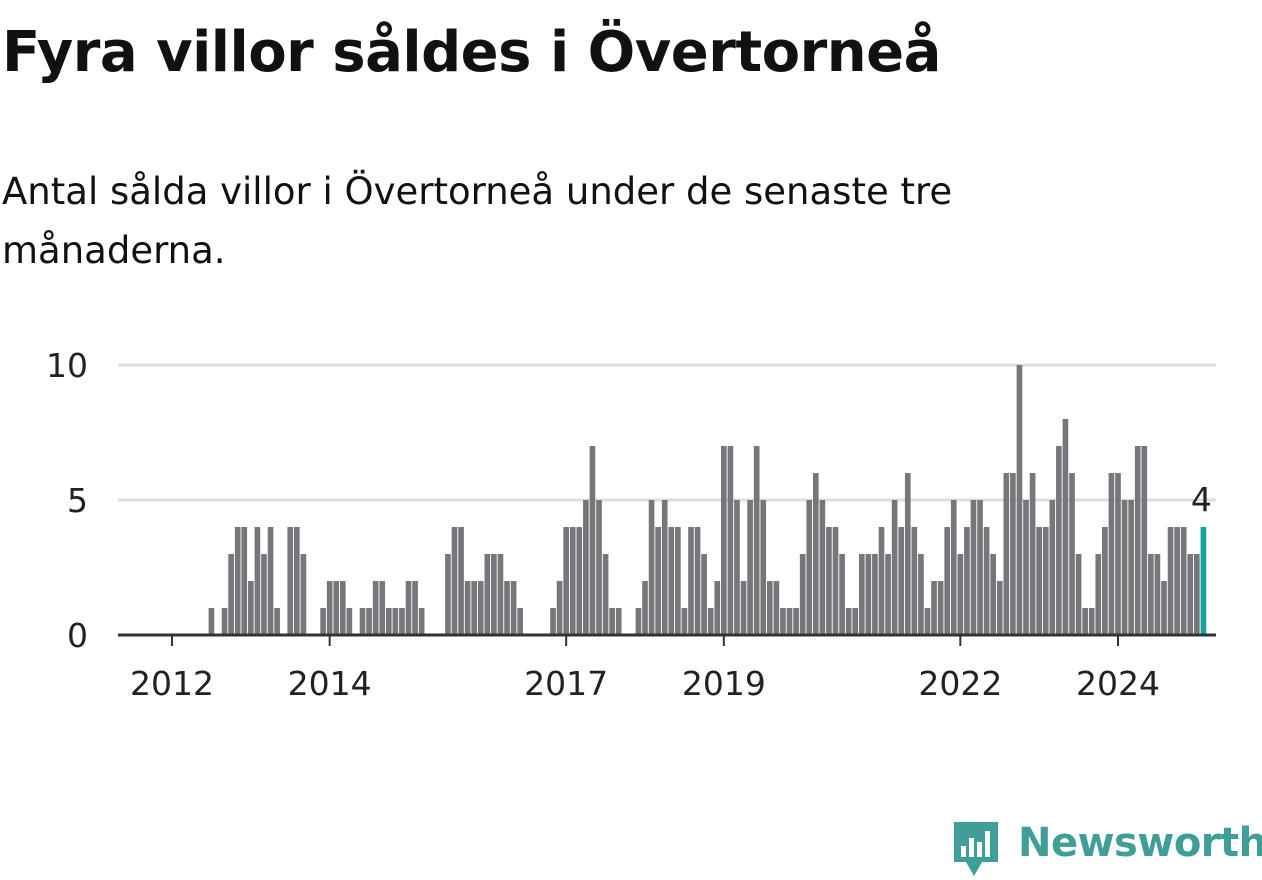 Image resolution: width=1262 pixels, height=880 pixels. Describe the element at coordinates (724, 683) in the screenshot. I see `x-tick-label: 2019` at that location.